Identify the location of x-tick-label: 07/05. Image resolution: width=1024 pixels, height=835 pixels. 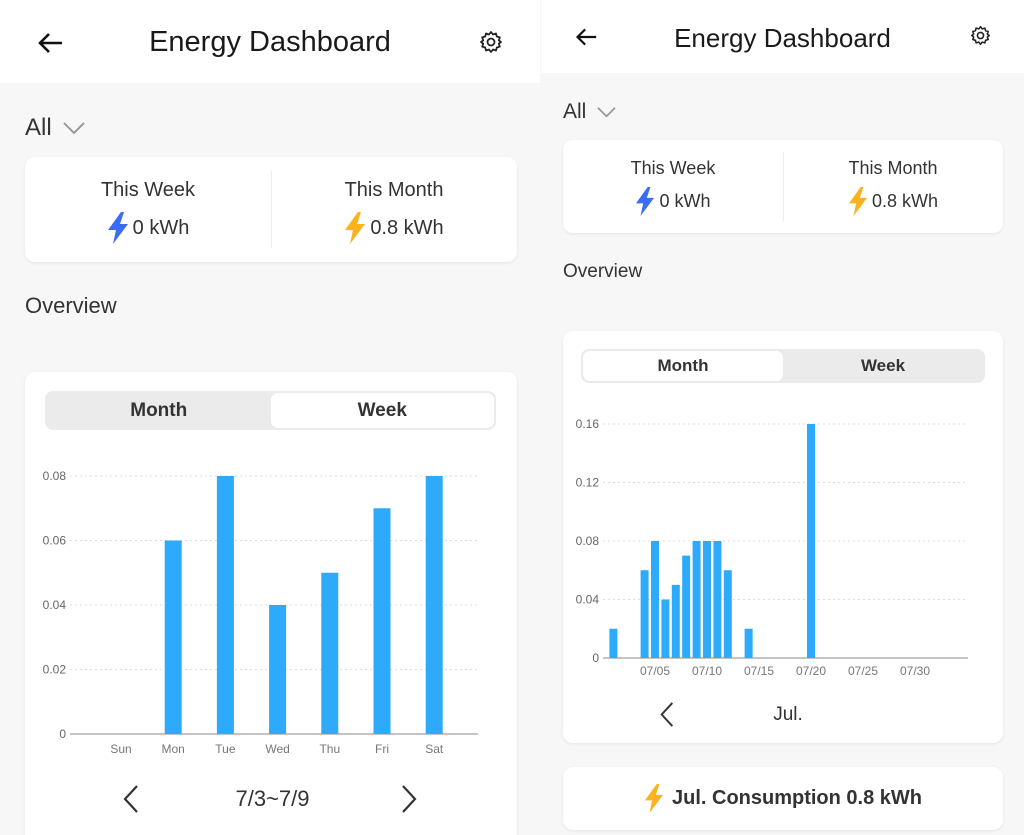
(655, 671).